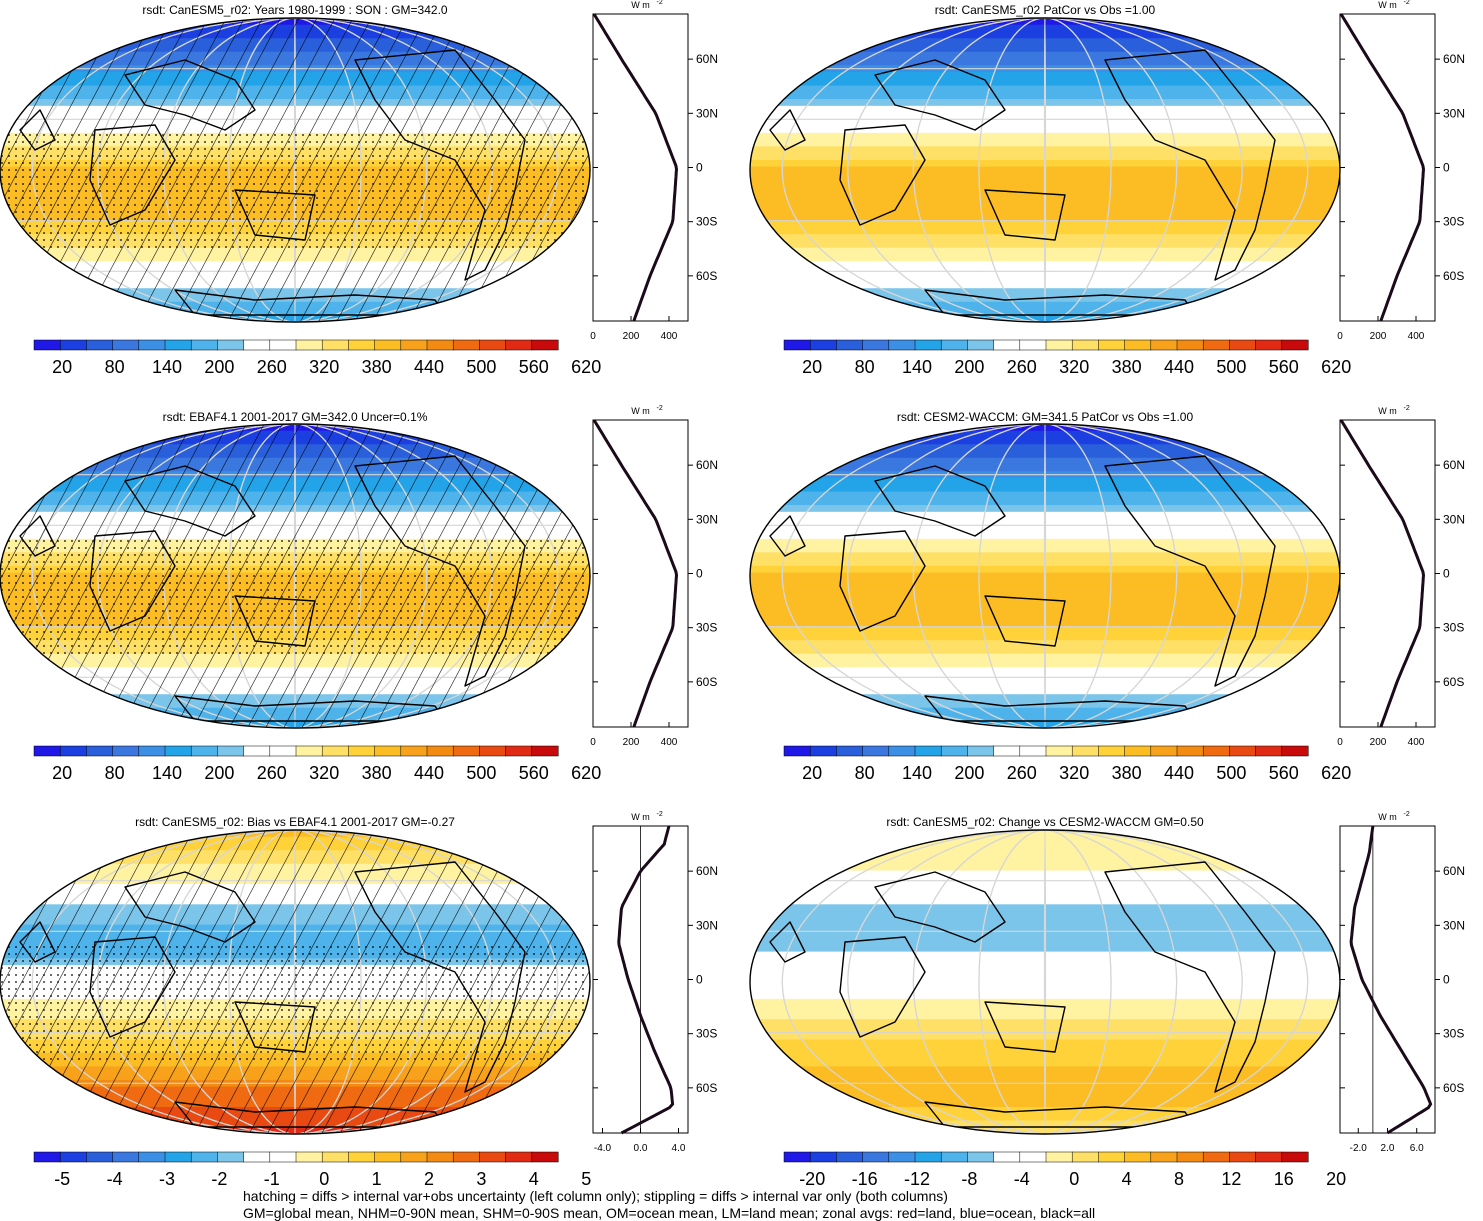 This screenshot has height=1221, width=1483. Describe the element at coordinates (1064, 1170) in the screenshot. I see `colorbar-bottom-right: -20 -16 -12 -8 -4 0 4 8 12 16 20` at that location.